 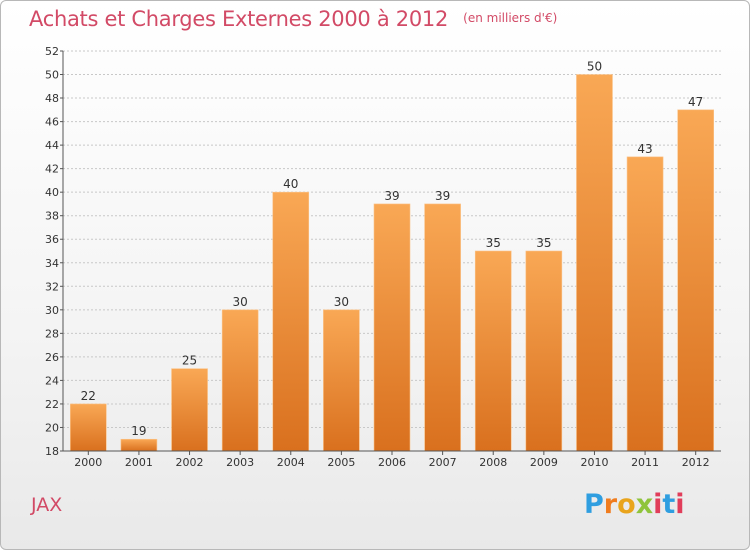 I want to click on proxiti-logo: Proxiti, so click(x=634, y=504).